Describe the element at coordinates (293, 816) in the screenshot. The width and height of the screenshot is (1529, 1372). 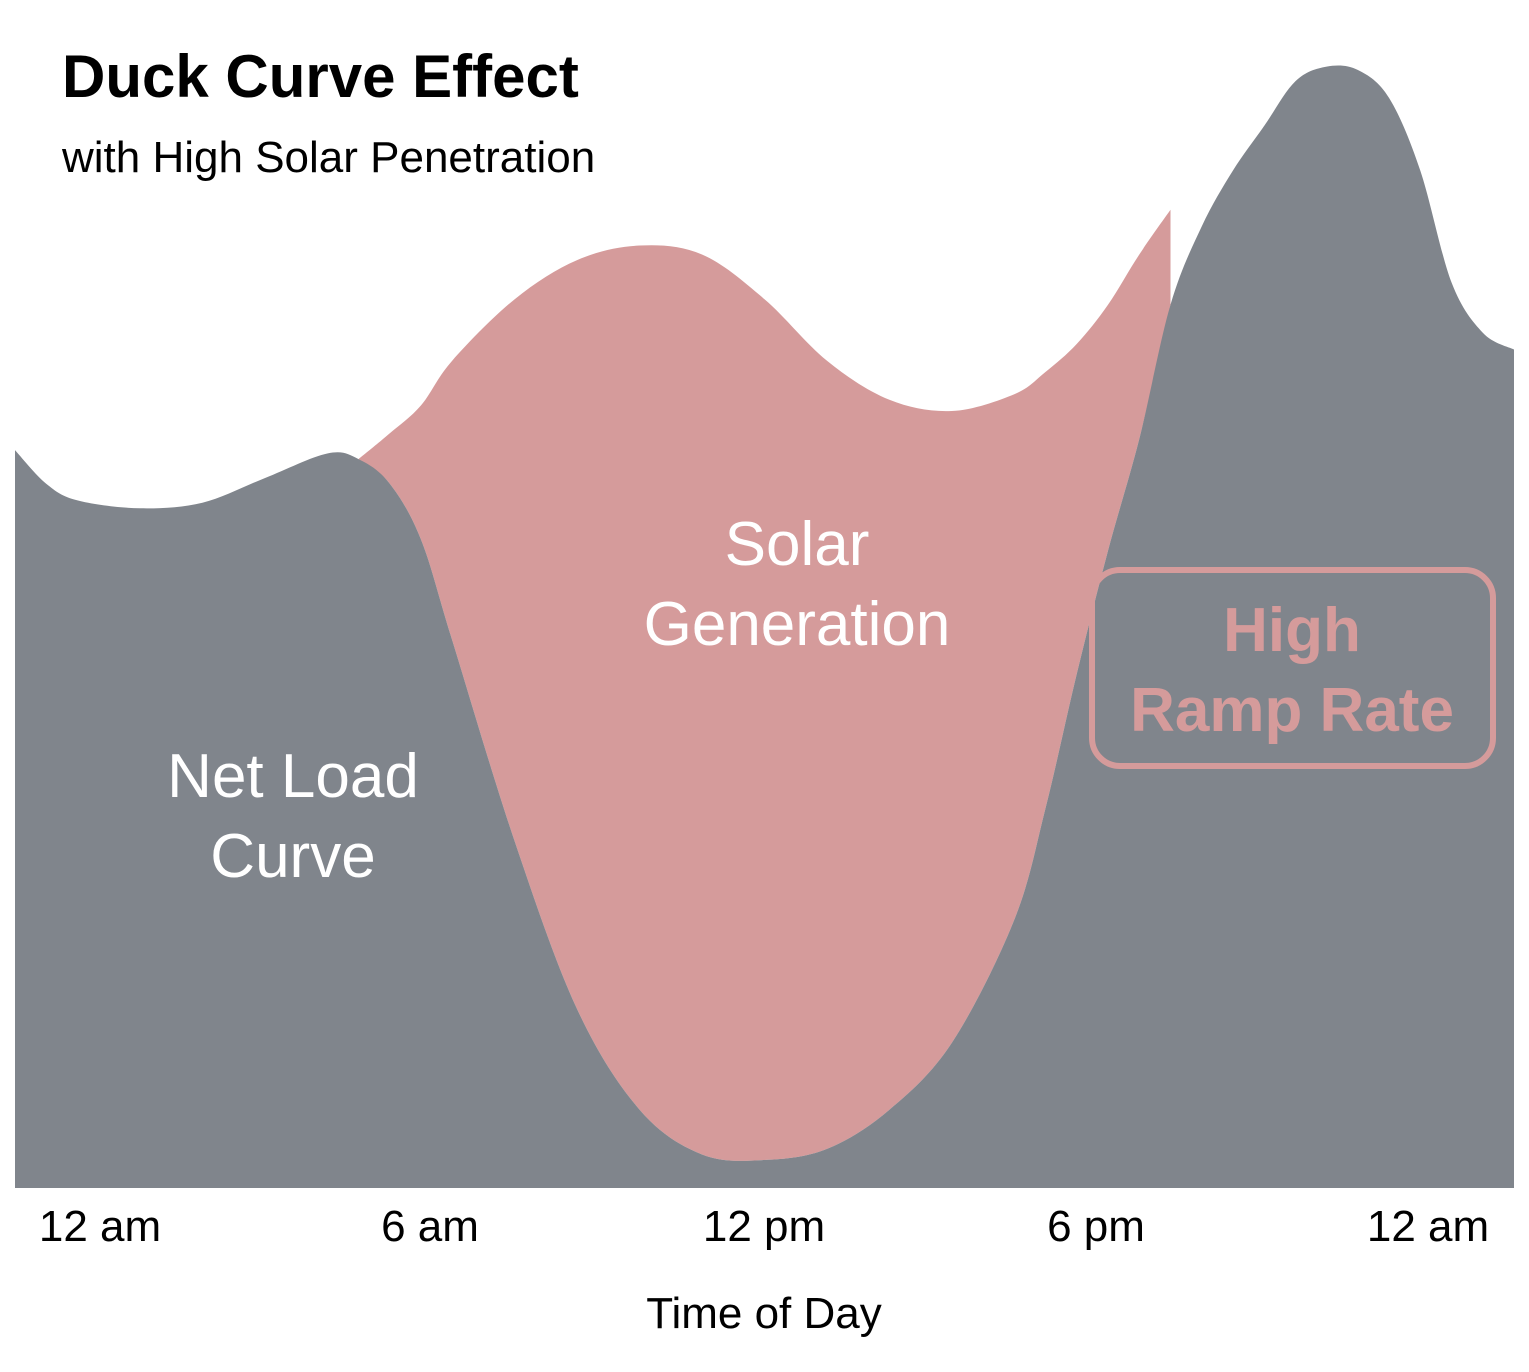
I see `annotation-net-load-curve: Net Load Curve` at that location.